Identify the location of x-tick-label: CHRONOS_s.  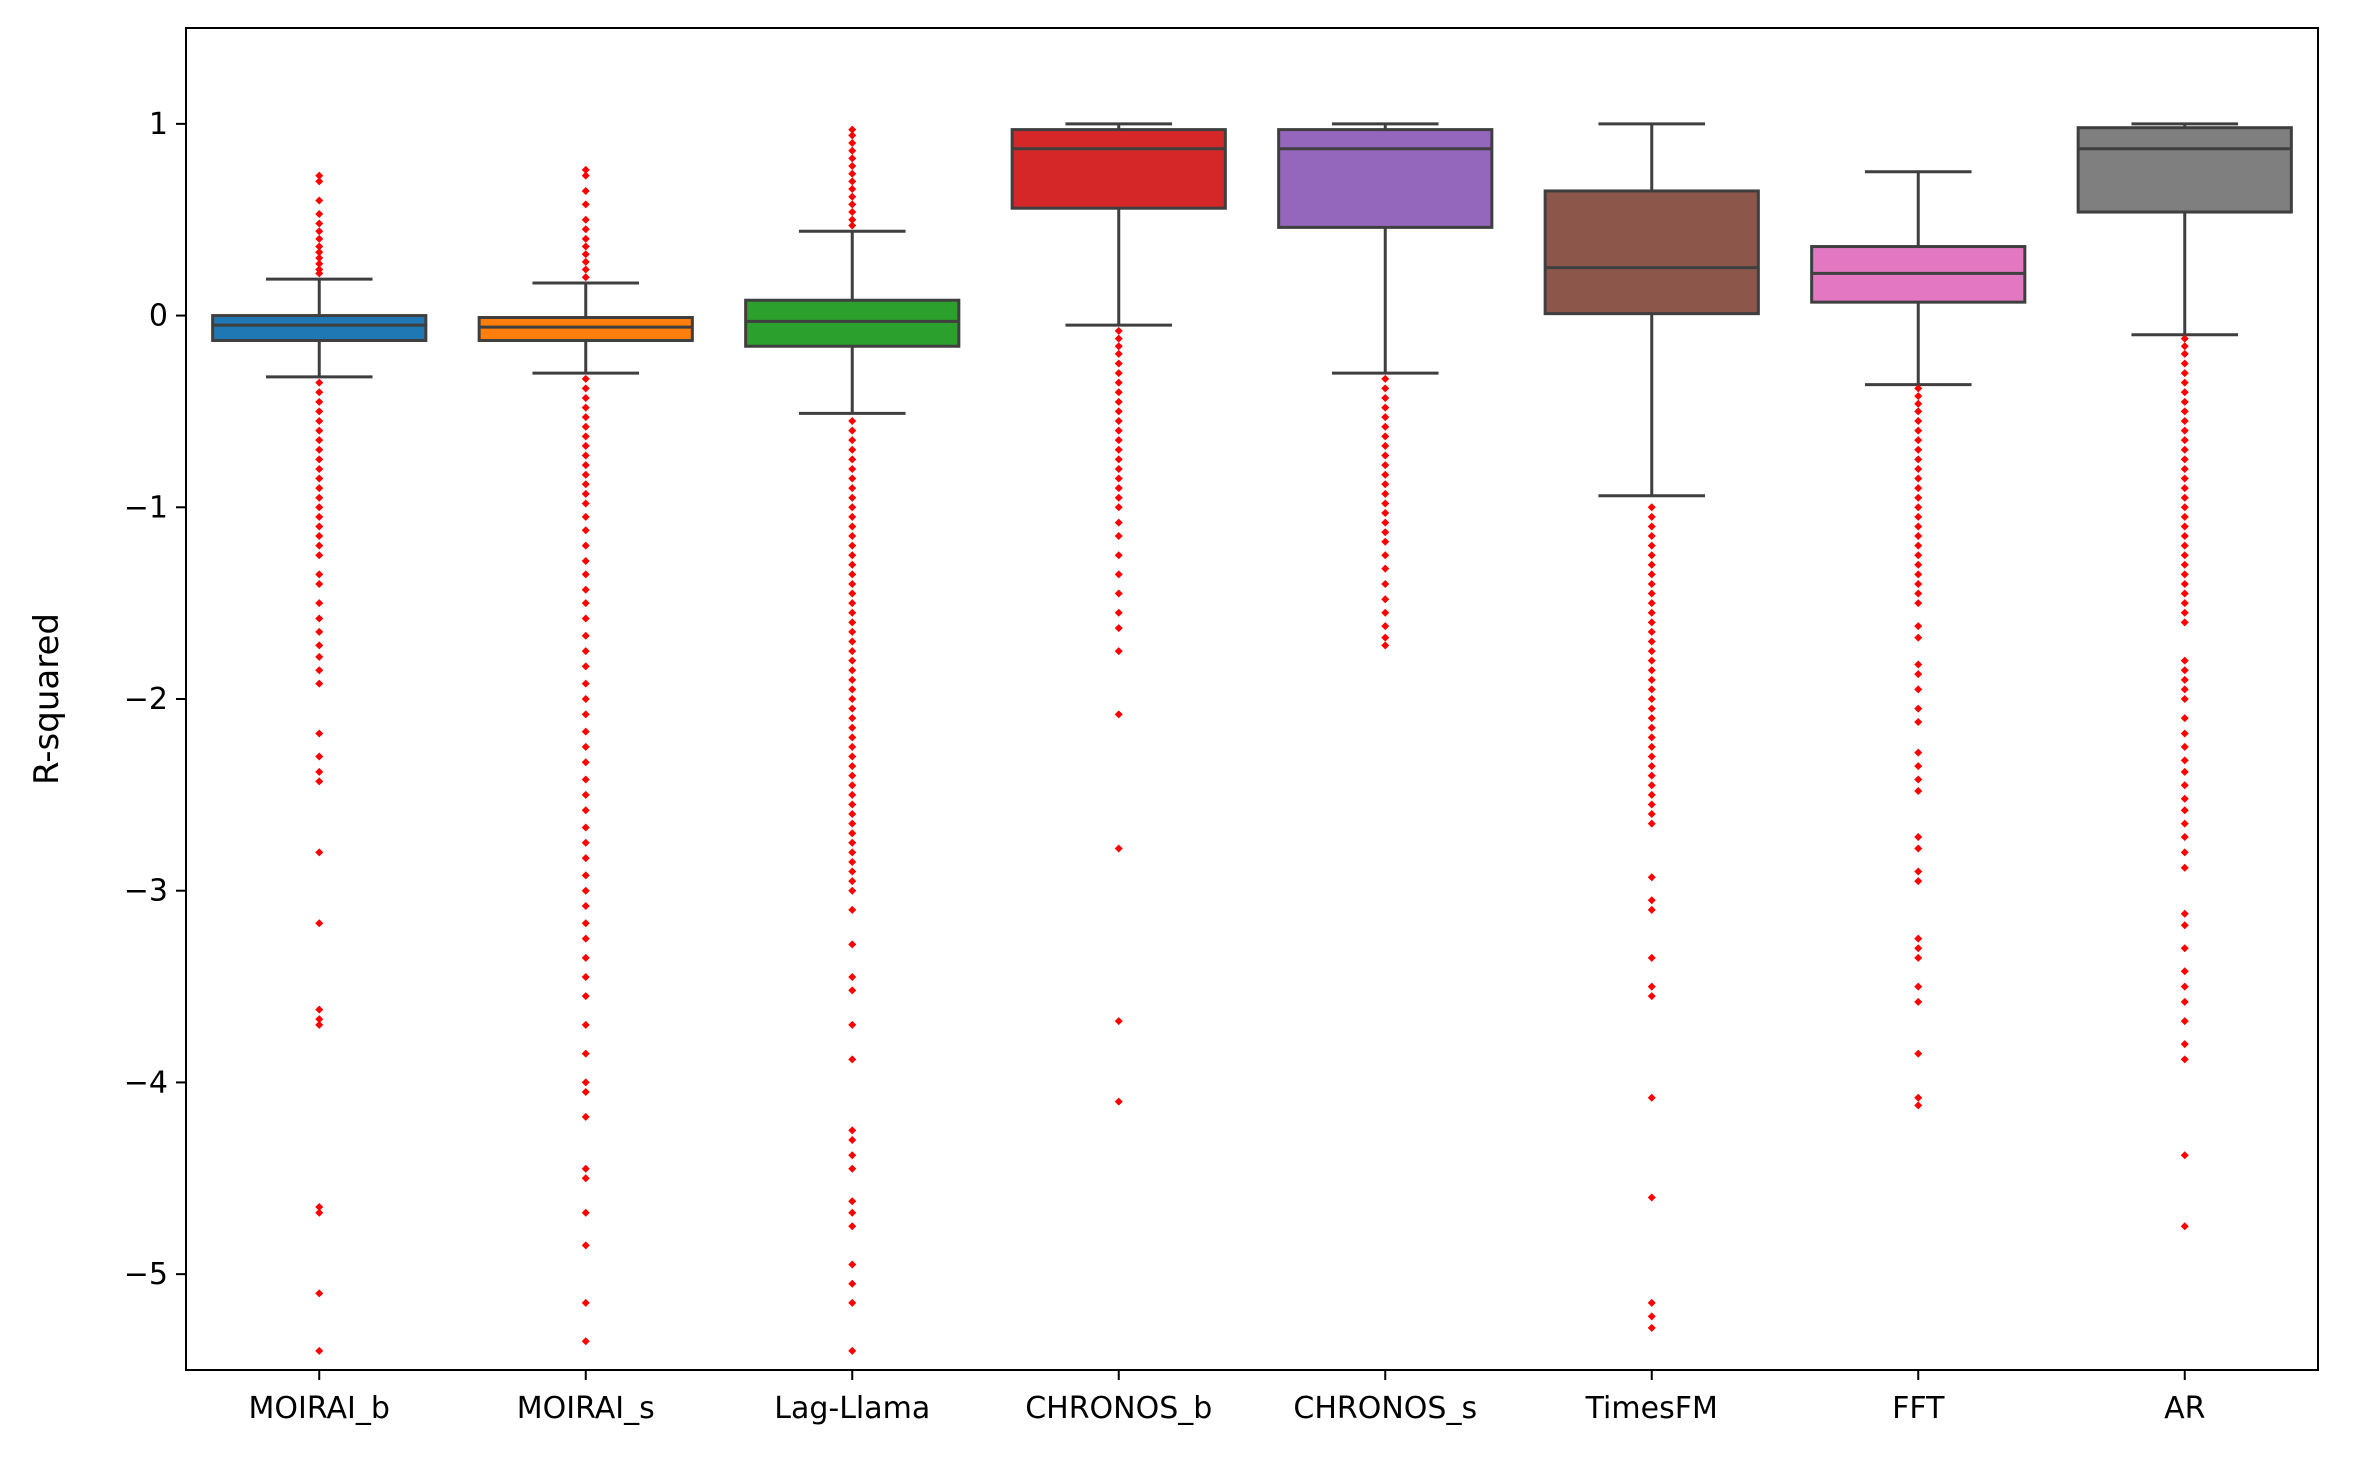
(1385, 1408).